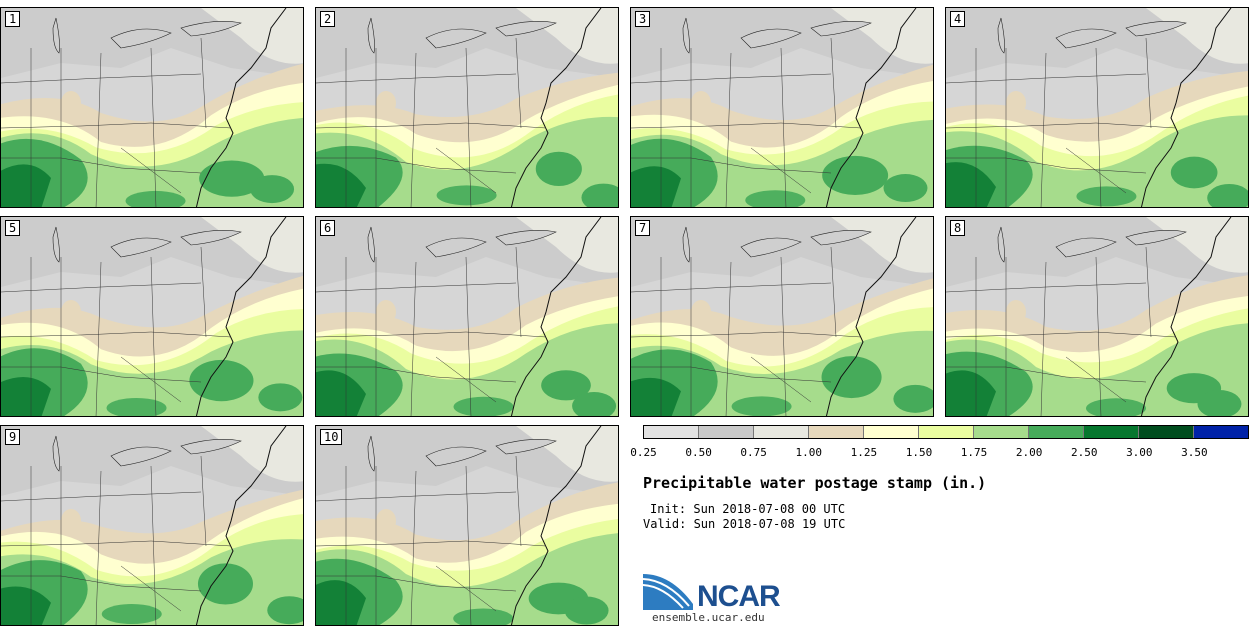  I want to click on member-number: 5, so click(13, 228).